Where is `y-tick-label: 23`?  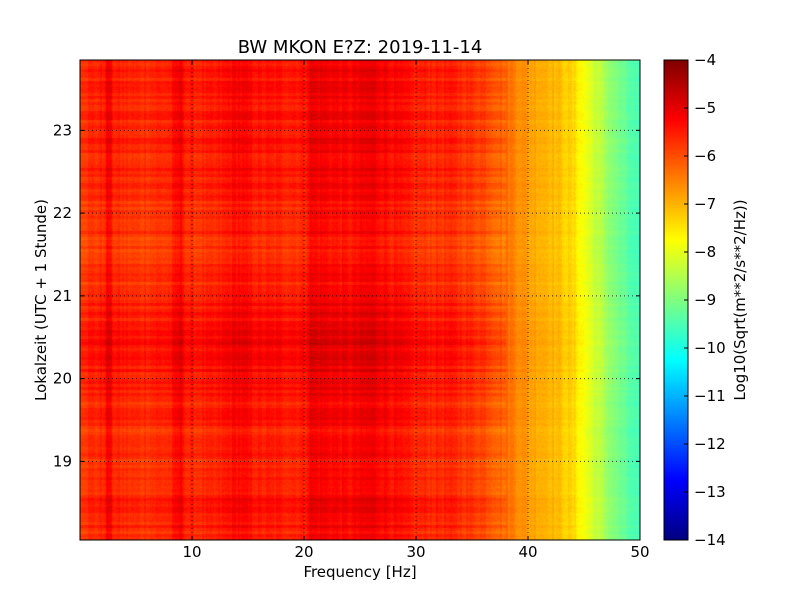
y-tick-label: 23 is located at coordinates (62, 130).